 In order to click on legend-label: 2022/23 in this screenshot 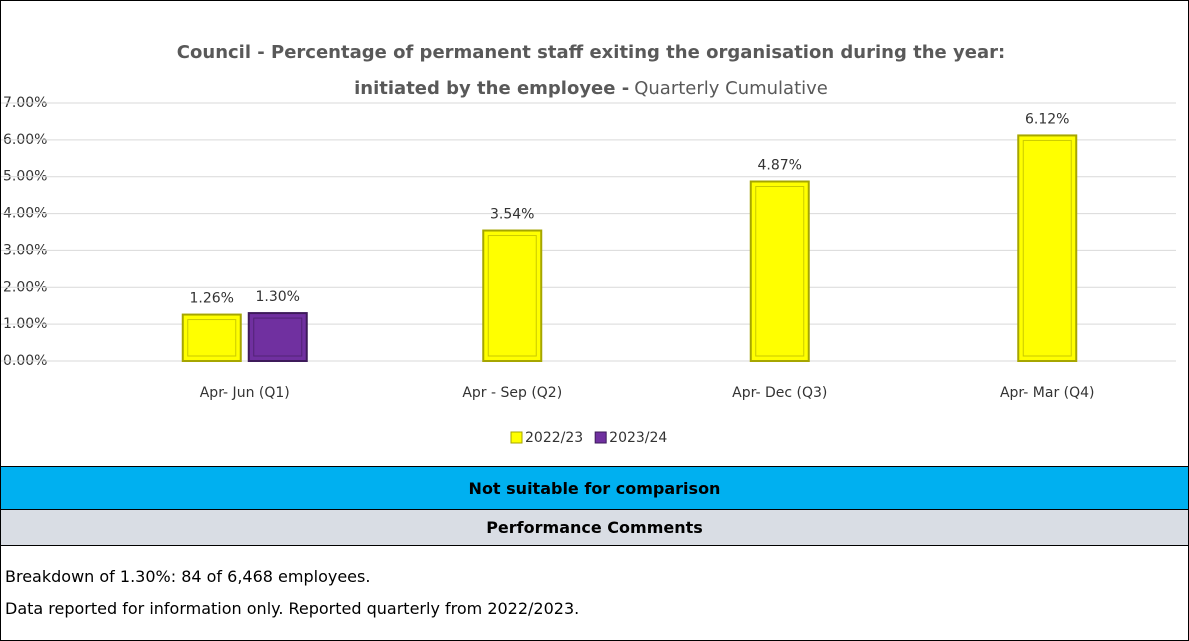, I will do `click(554, 438)`.